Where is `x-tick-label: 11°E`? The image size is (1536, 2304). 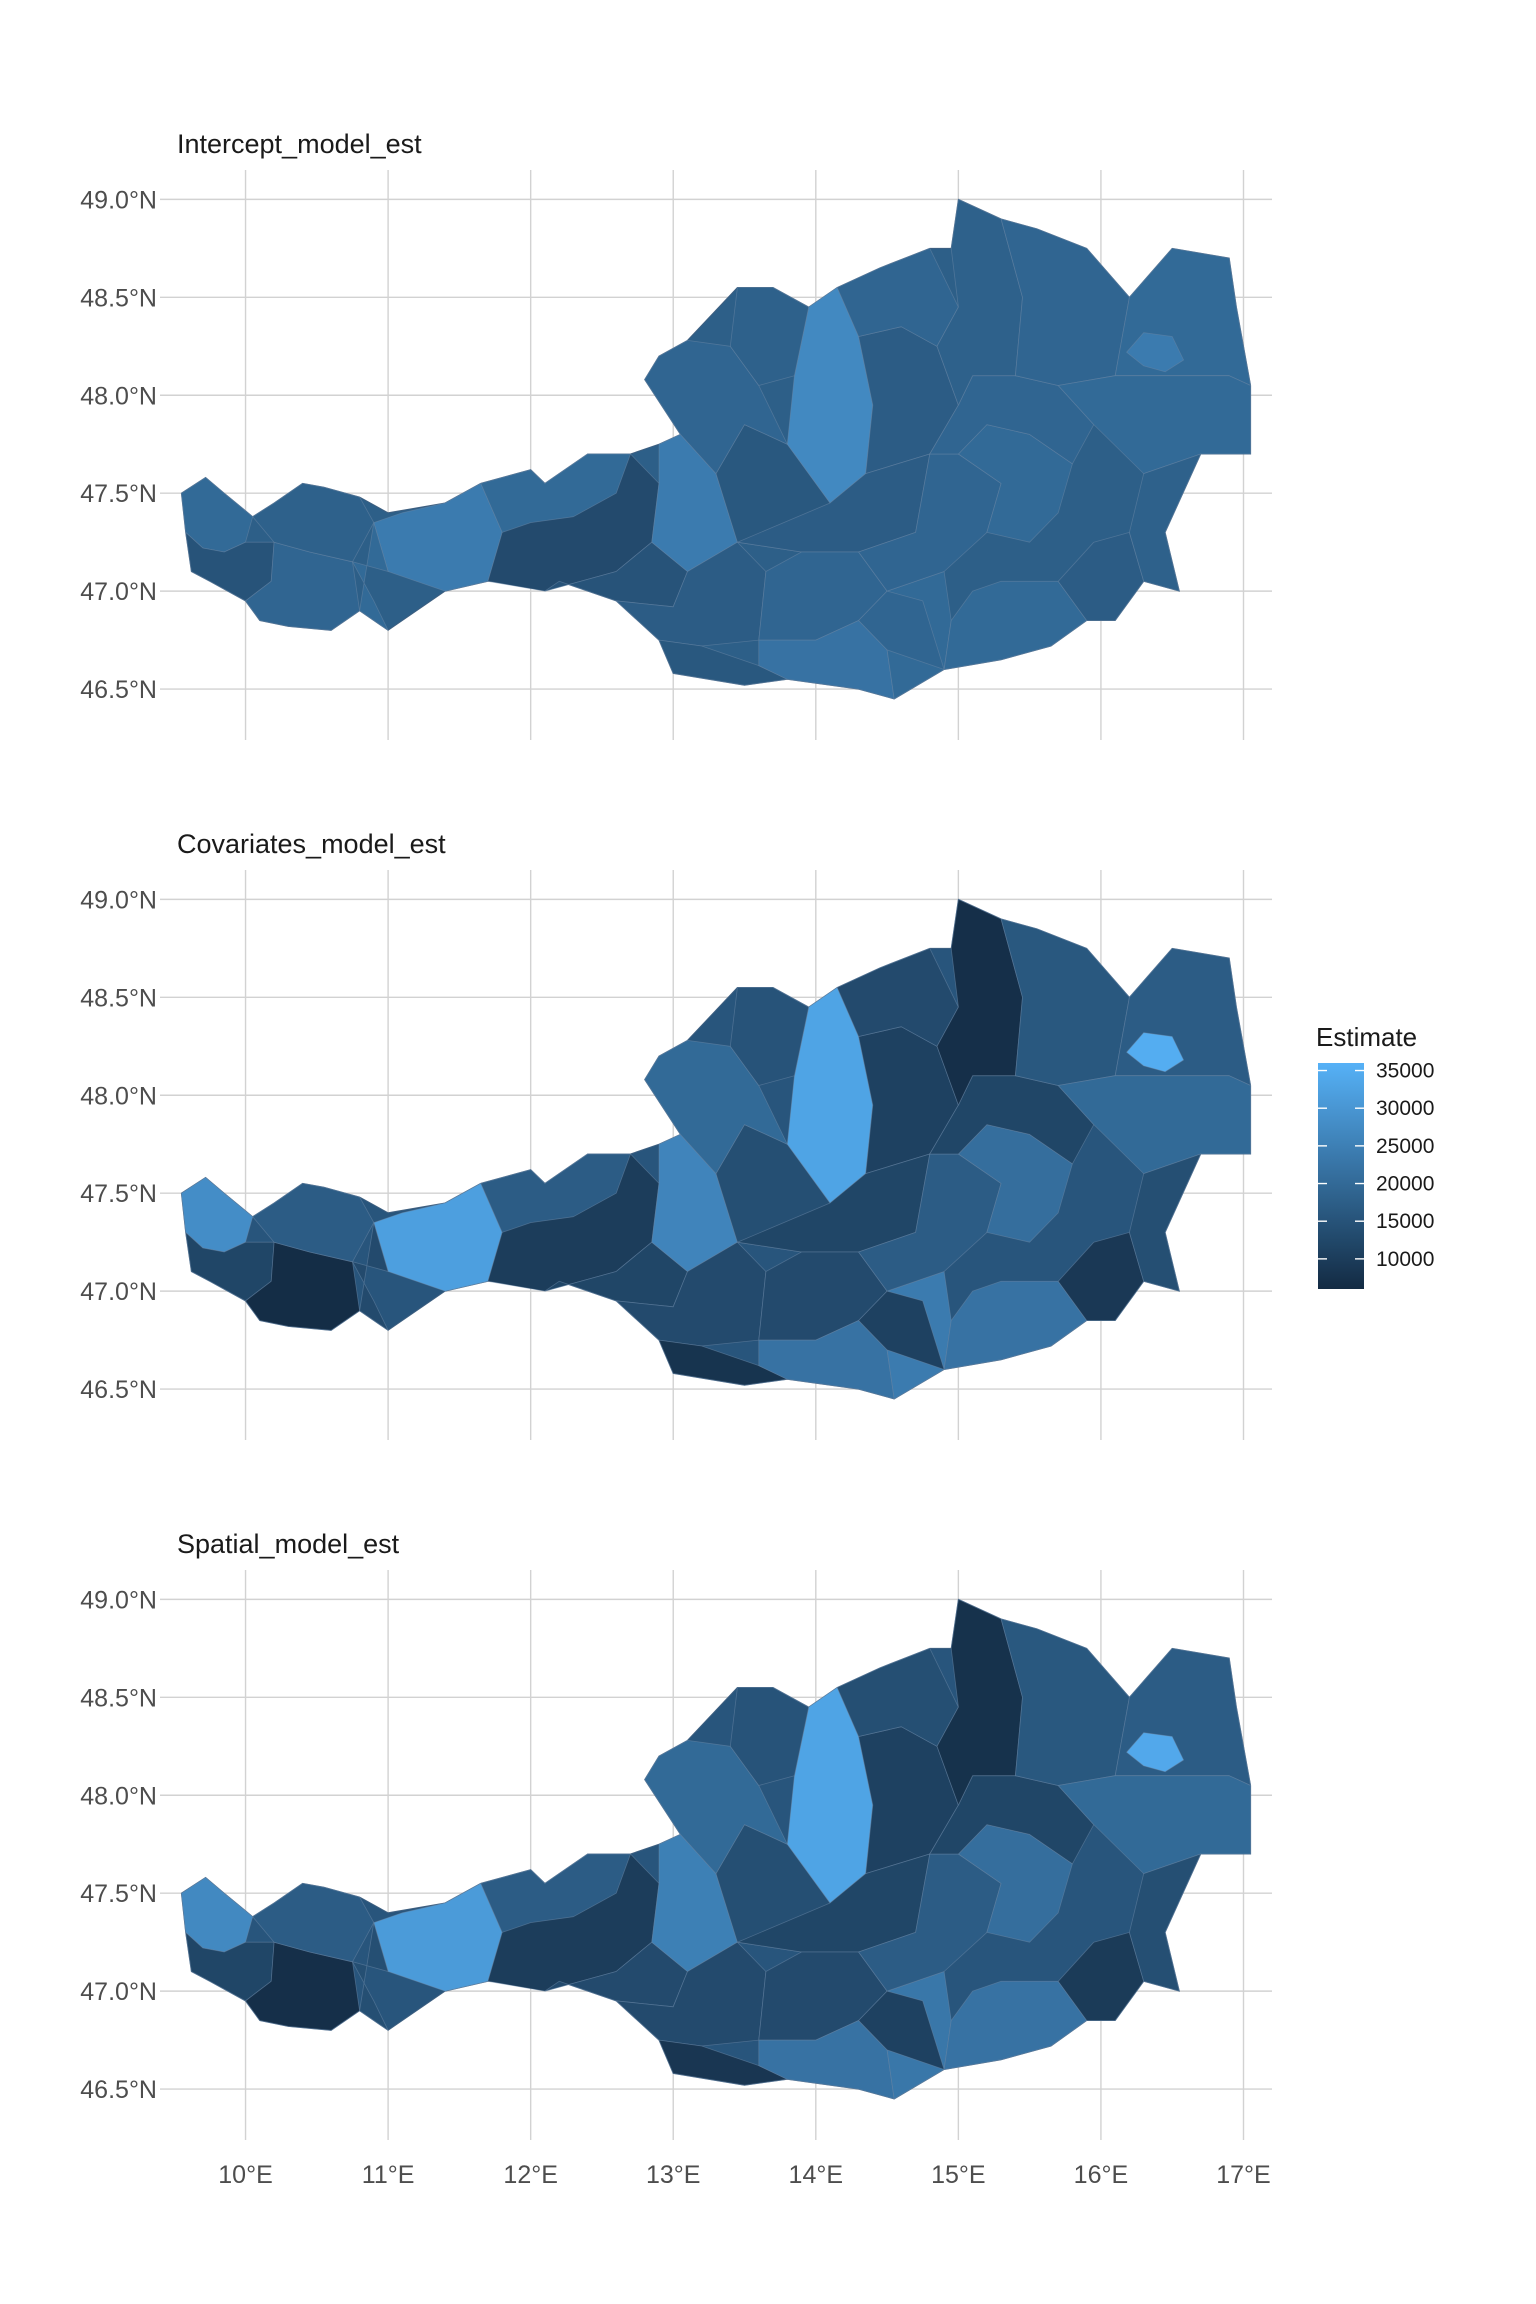 x-tick-label: 11°E is located at coordinates (388, 2175).